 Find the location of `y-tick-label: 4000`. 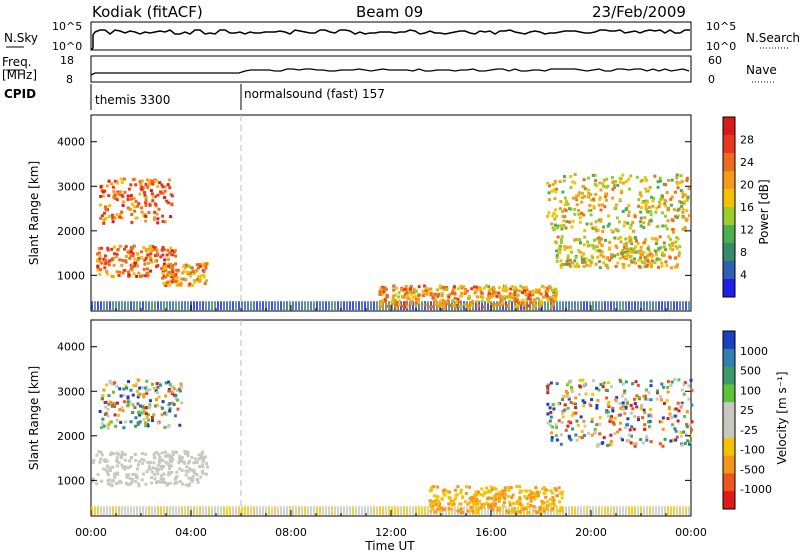

y-tick-label: 4000 is located at coordinates (71, 142).